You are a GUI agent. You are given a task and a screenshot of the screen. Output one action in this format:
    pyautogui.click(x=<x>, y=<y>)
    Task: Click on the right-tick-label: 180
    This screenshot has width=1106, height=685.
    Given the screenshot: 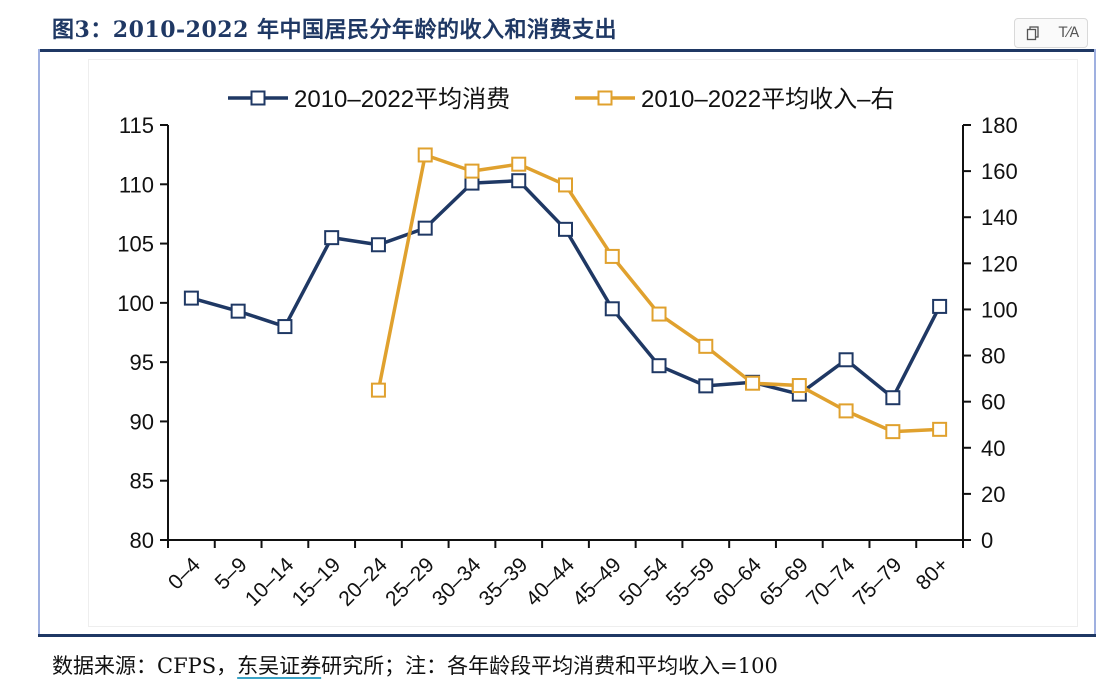 What is the action you would take?
    pyautogui.click(x=999, y=125)
    